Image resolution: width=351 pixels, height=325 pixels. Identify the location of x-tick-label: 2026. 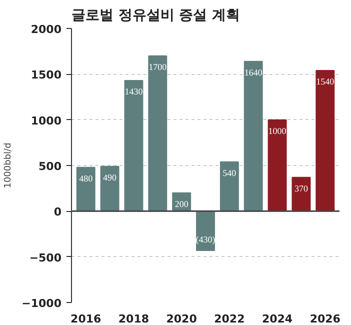
(325, 318).